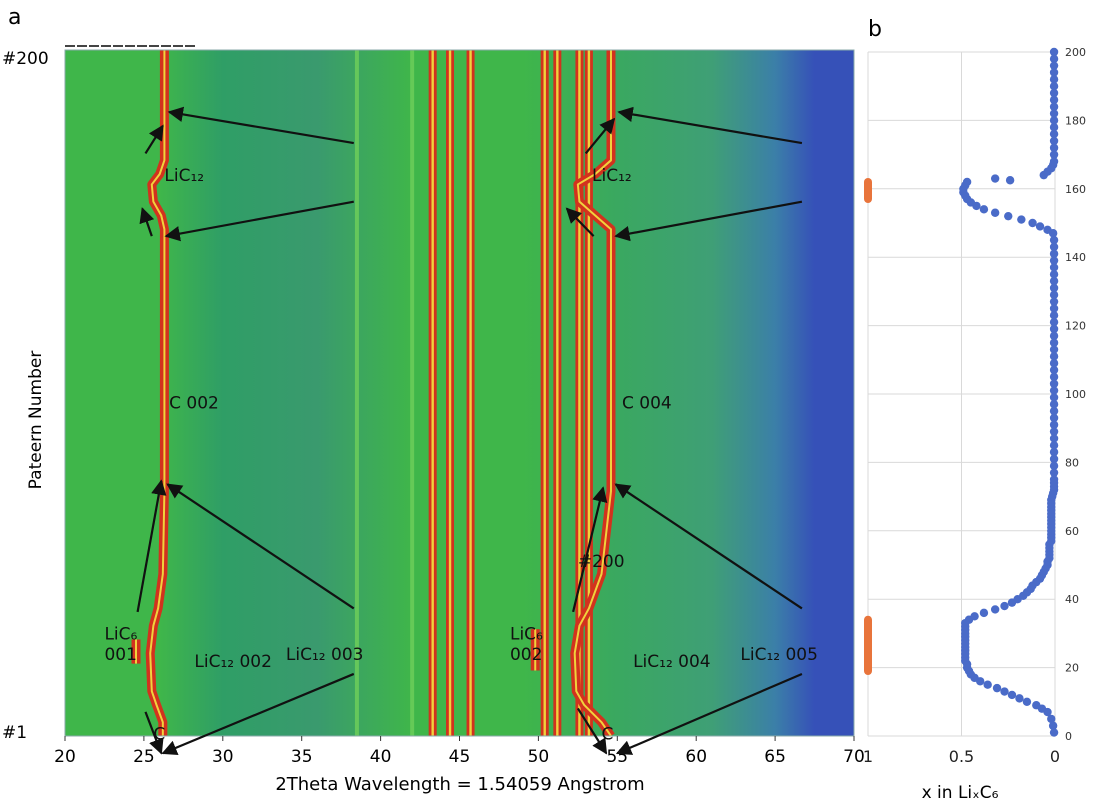 The image size is (1102, 806). I want to click on x-tick-label: 45, so click(460, 757).